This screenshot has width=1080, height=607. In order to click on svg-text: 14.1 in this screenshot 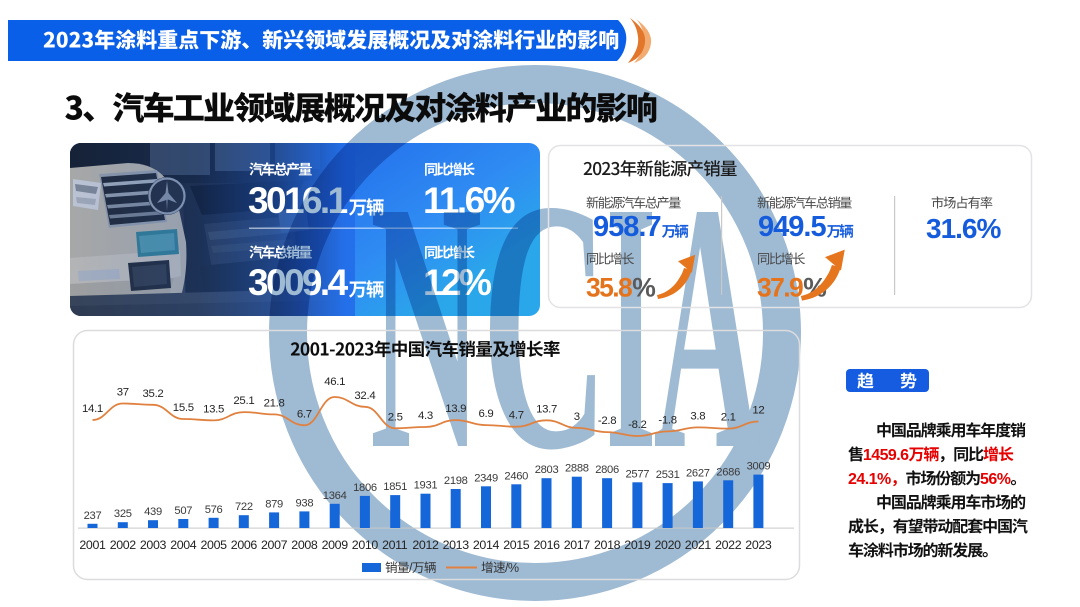, I will do `click(92, 409)`.